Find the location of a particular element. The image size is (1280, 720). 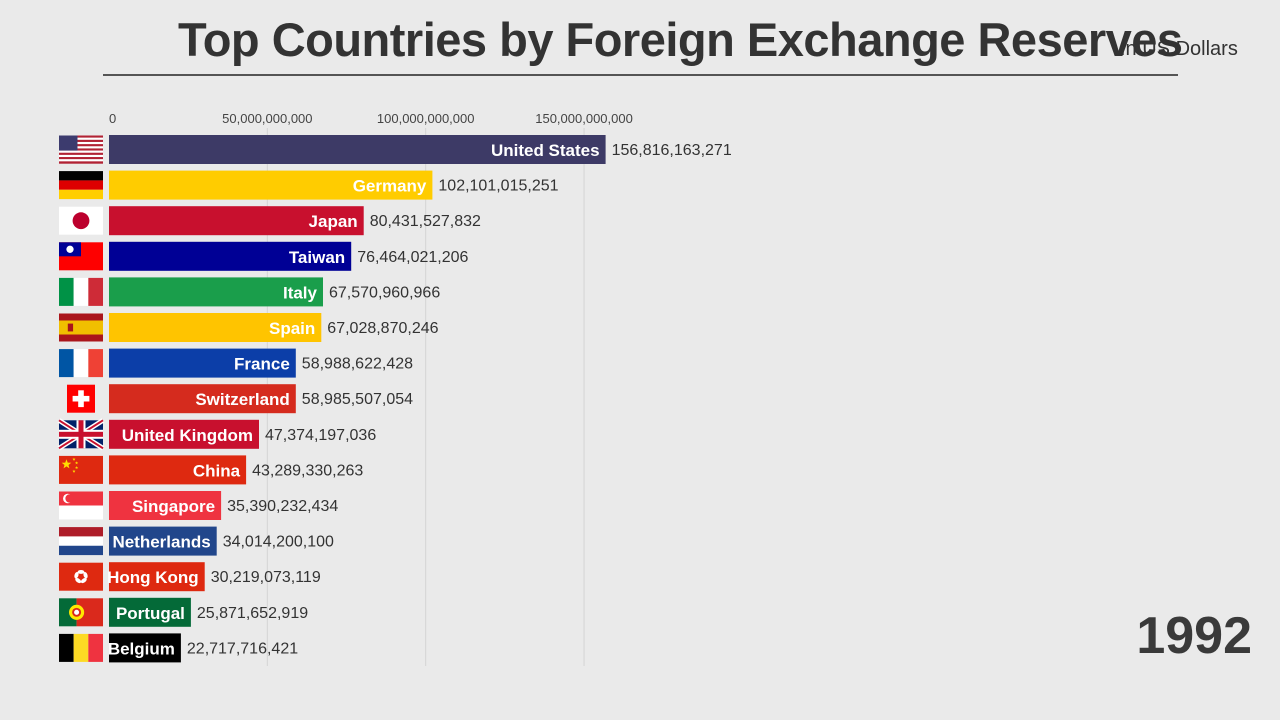

bar-value-label: 58,985,507,054 is located at coordinates (357, 399).